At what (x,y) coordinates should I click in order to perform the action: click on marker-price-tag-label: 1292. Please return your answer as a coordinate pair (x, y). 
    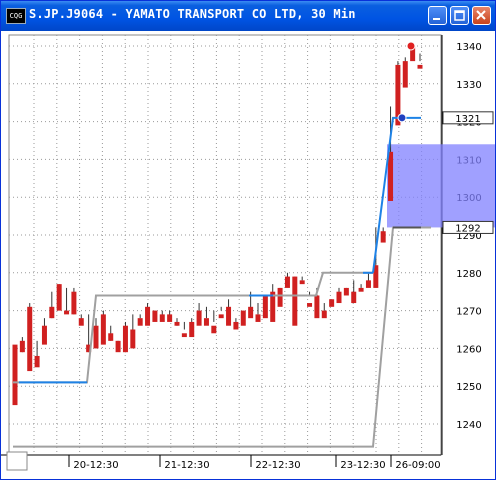
    Looking at the image, I should click on (467, 228).